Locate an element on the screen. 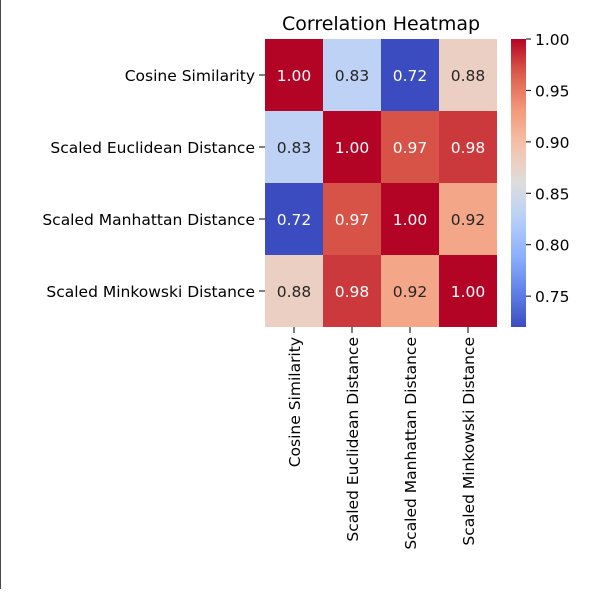 The image size is (589, 593). x-tick-label: Cosine Similarity is located at coordinates (295, 402).